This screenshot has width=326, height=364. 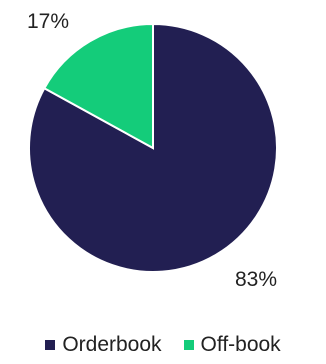 What do you see at coordinates (241, 345) in the screenshot?
I see `legend-label-off-book: Off-book` at bounding box center [241, 345].